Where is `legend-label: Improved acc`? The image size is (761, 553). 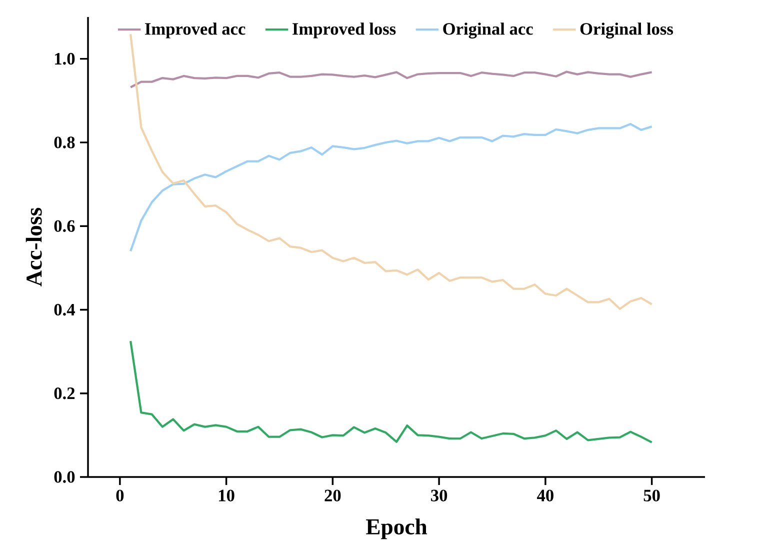
legend-label: Improved acc is located at coordinates (195, 30).